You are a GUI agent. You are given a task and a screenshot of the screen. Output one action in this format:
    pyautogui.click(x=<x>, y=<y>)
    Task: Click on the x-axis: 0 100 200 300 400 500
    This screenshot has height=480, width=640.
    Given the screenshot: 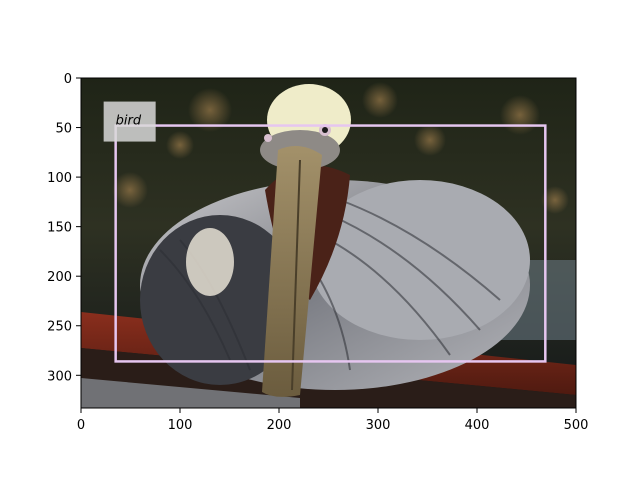 What is the action you would take?
    pyautogui.click(x=333, y=420)
    